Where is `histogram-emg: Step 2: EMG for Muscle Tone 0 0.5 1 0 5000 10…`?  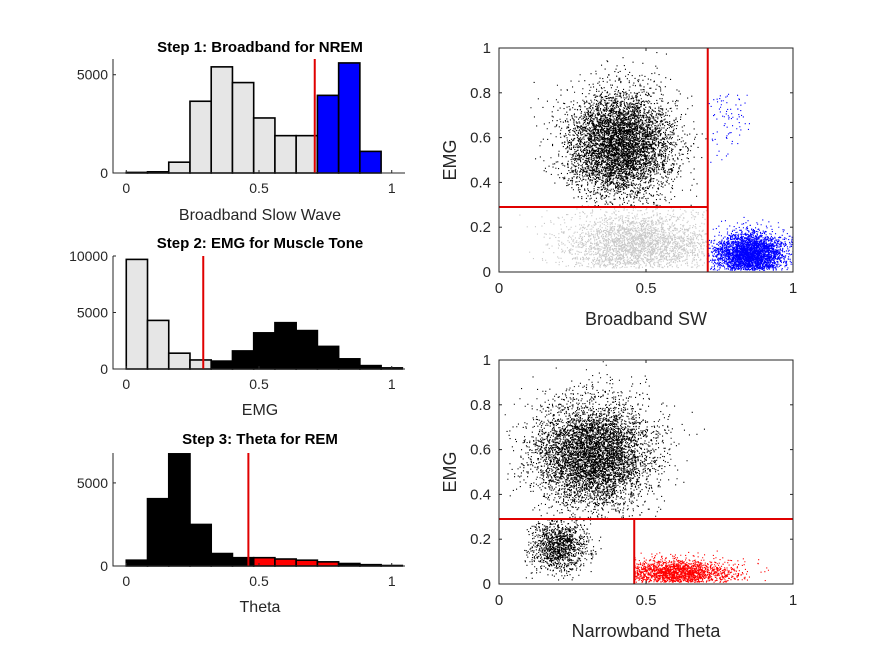 histogram-emg: Step 2: EMG for Muscle Tone 0 0.5 1 0 5000 10… is located at coordinates (237, 327).